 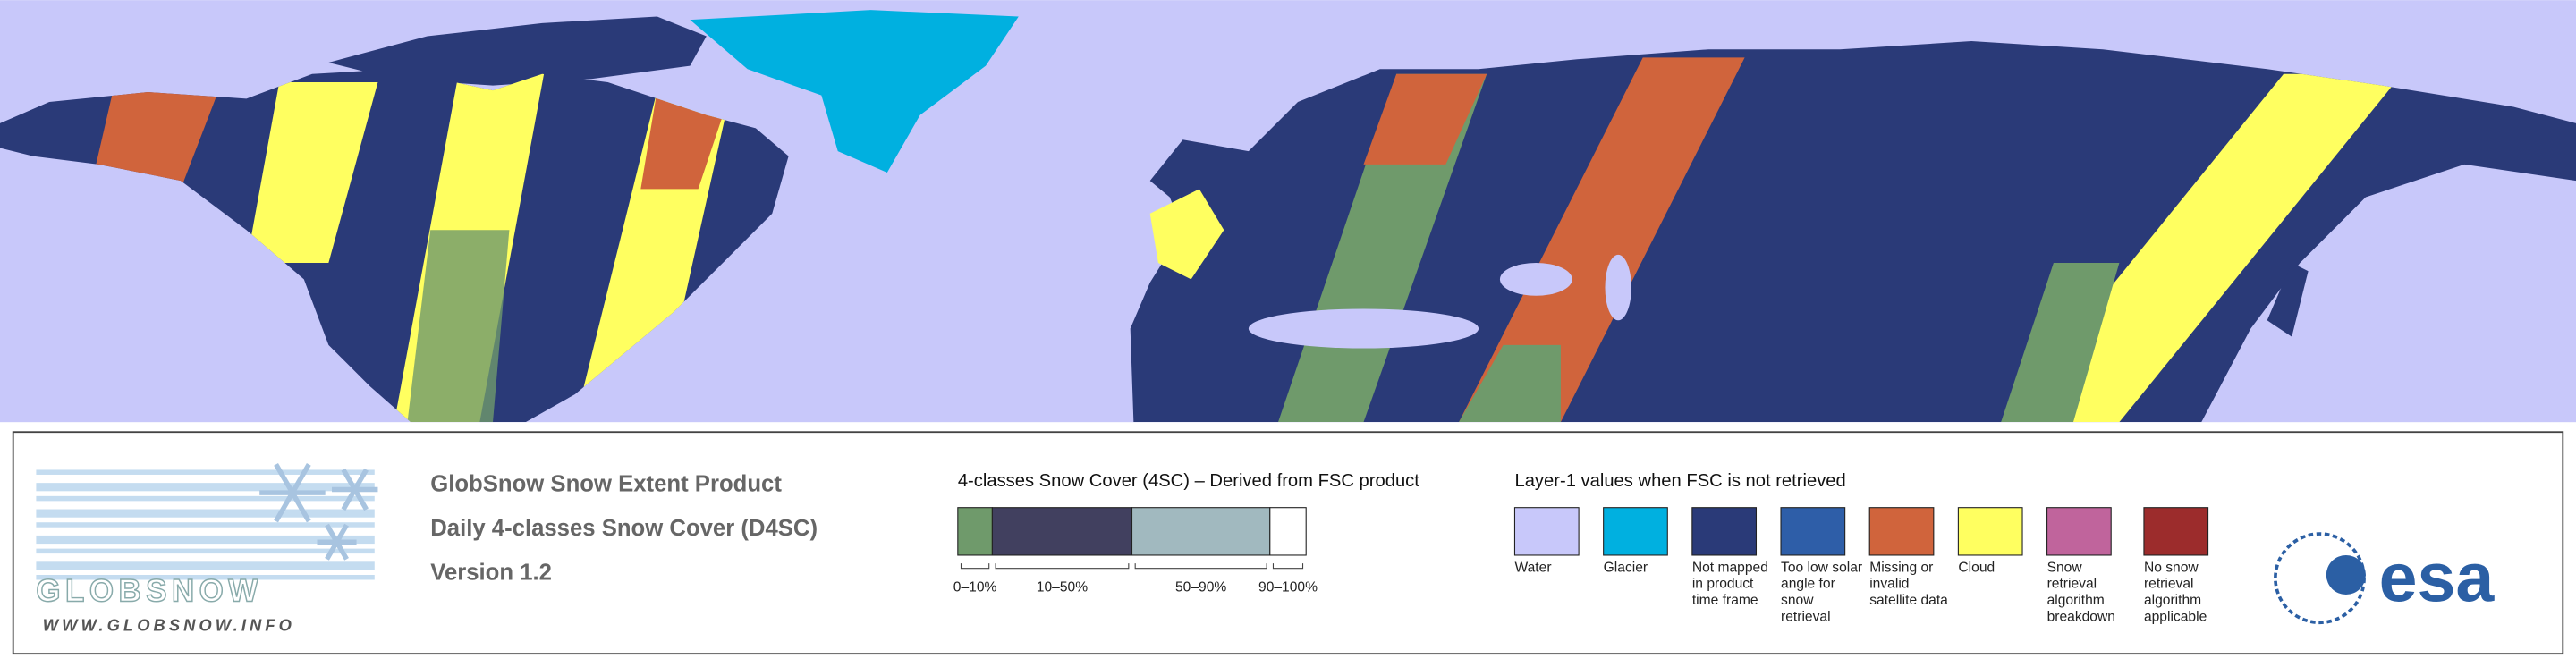 I want to click on layer1-label: Missing or invalid satellite data, so click(x=1908, y=583).